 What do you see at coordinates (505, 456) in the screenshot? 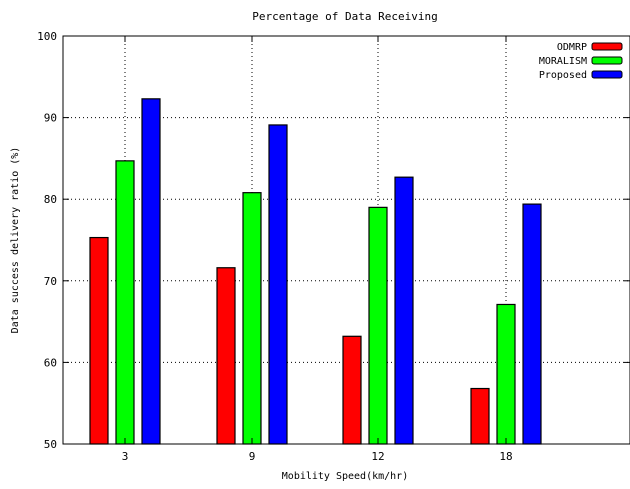
I see `x-tick-label: 18` at bounding box center [505, 456].